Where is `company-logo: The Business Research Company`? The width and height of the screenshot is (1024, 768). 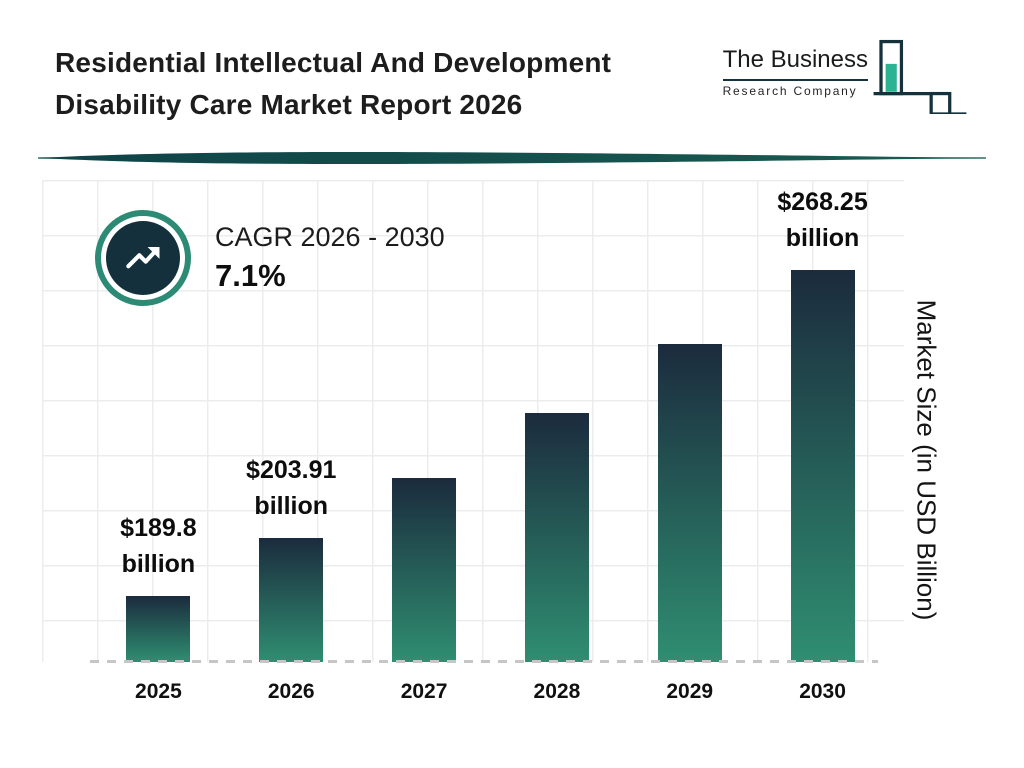
company-logo: The Business Research Company is located at coordinates (845, 76).